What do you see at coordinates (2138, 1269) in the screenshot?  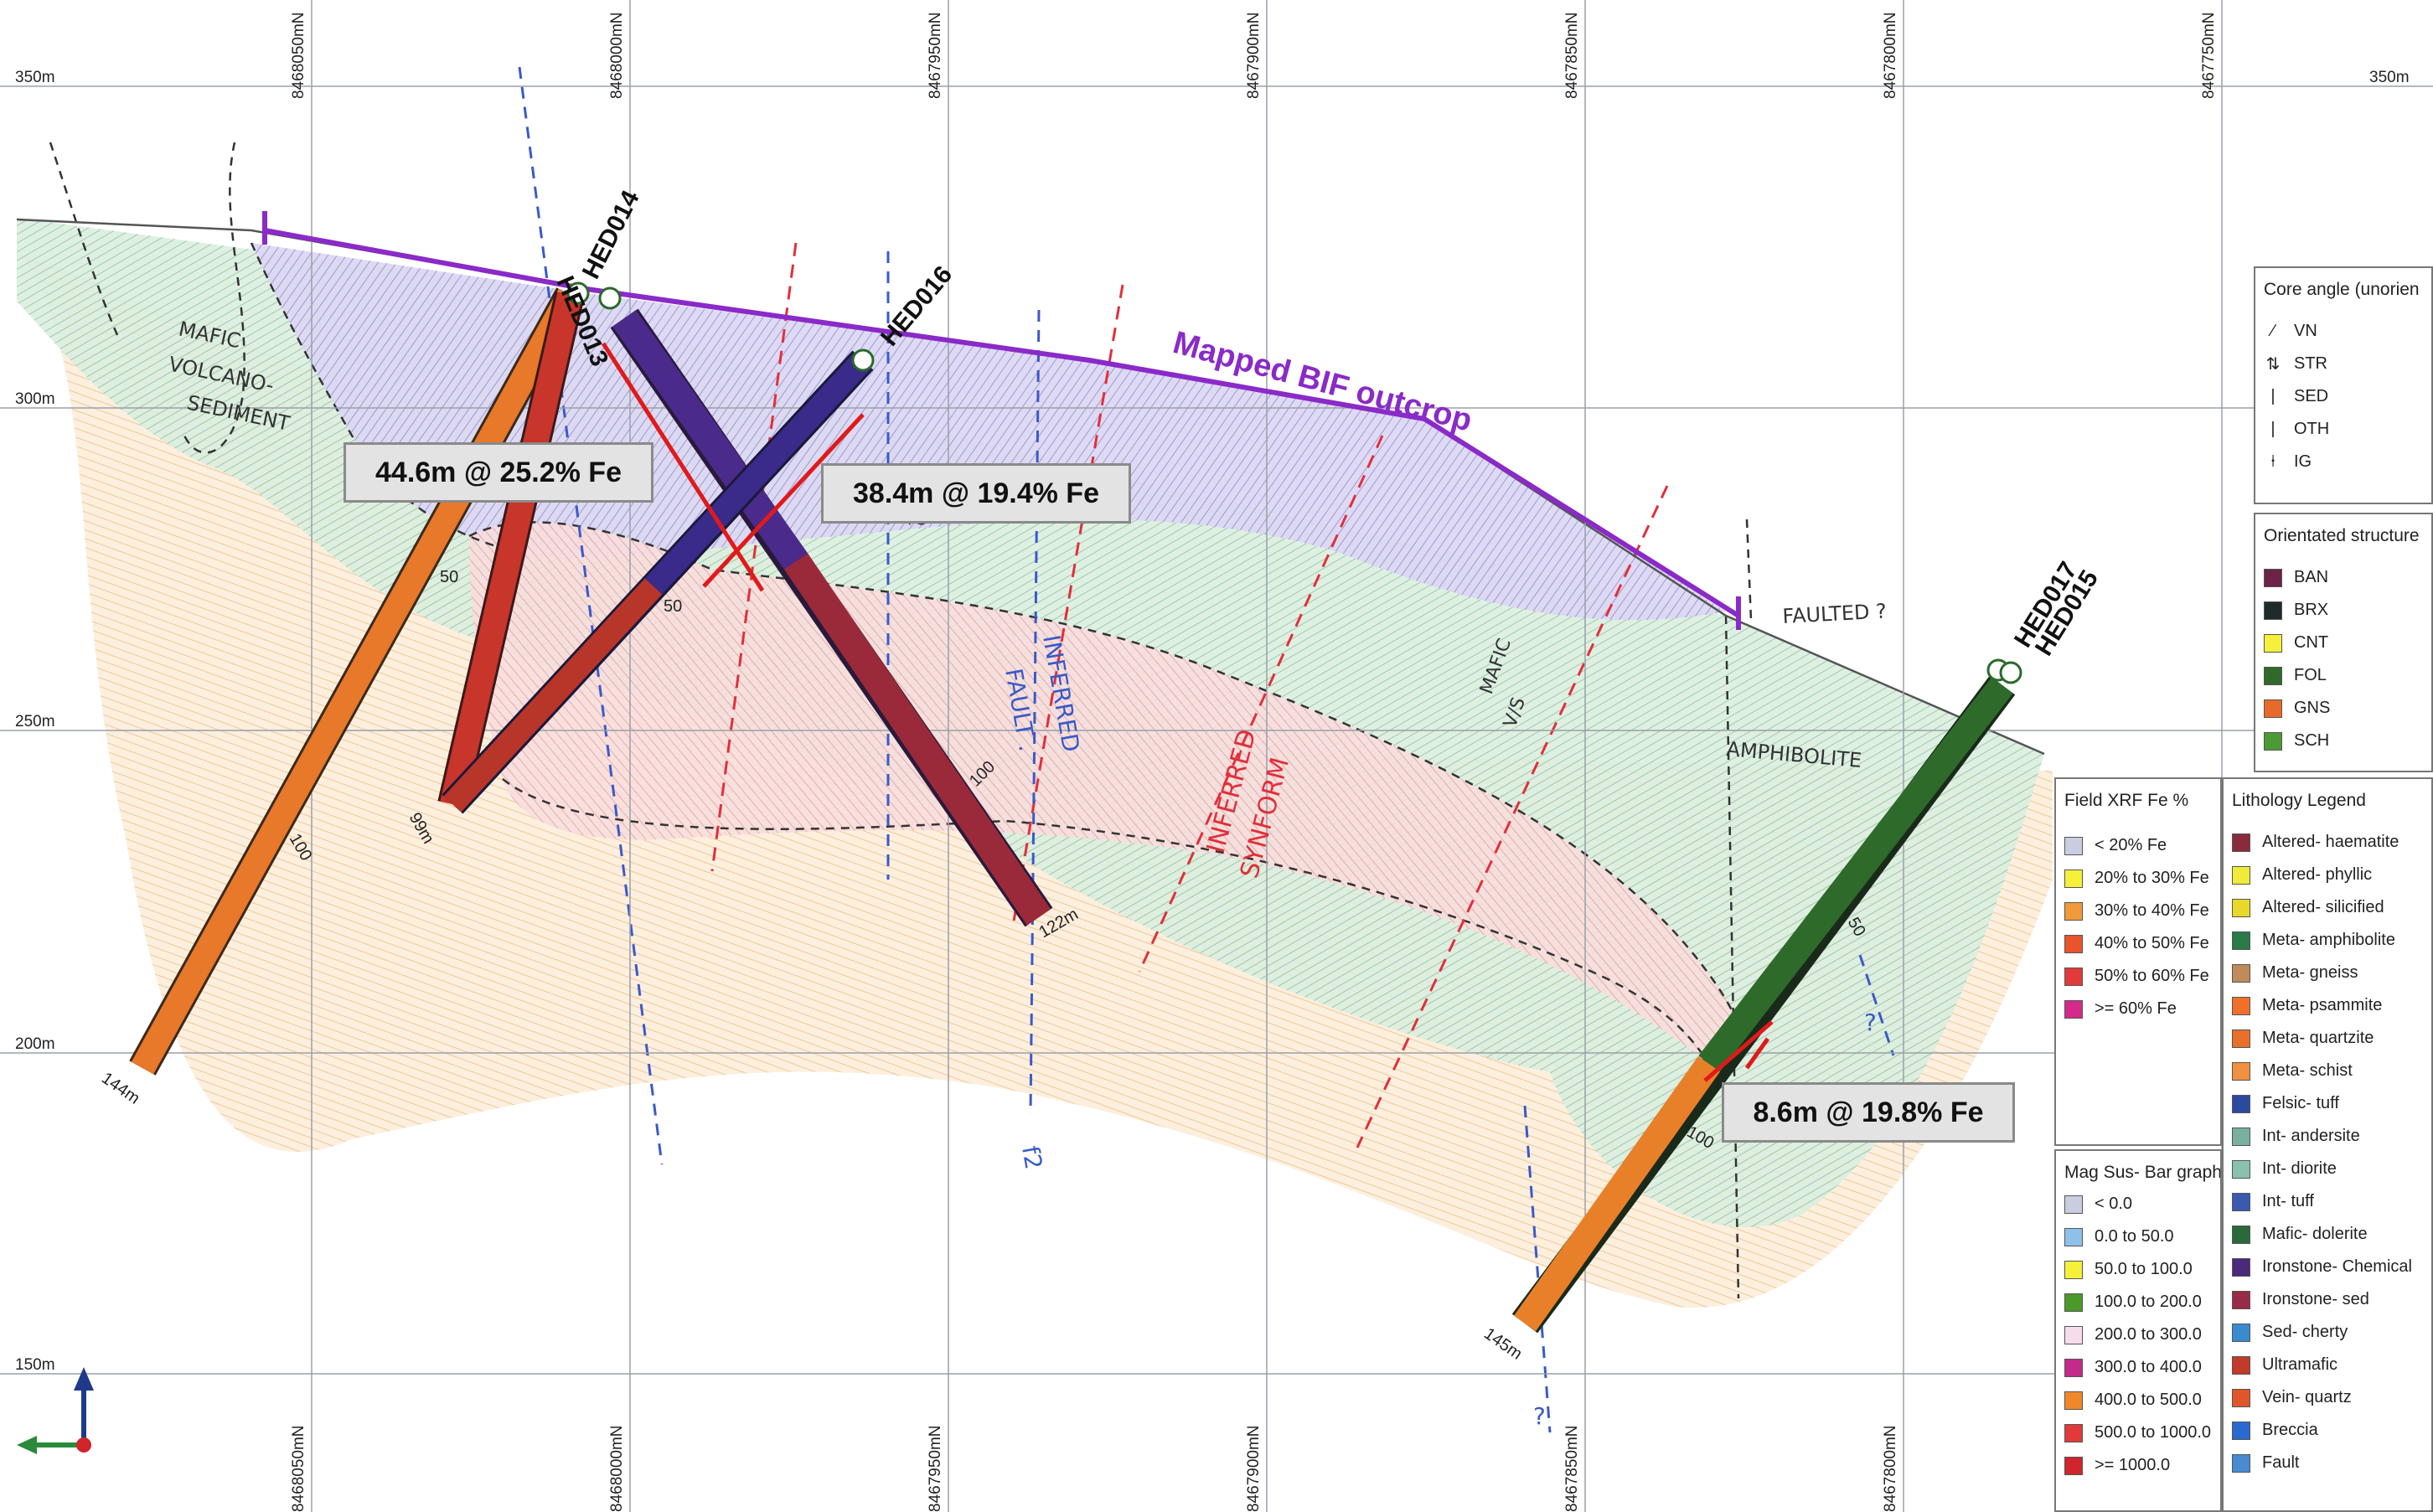 I see `mag-item: 50.0 to 100.0` at bounding box center [2138, 1269].